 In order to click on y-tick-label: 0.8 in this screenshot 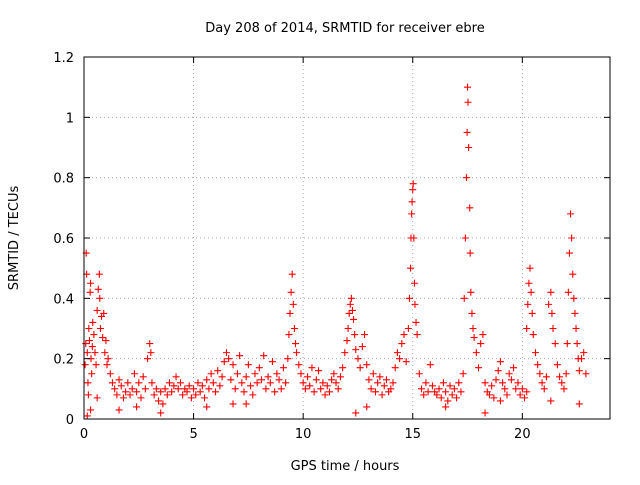, I will do `click(63, 179)`.